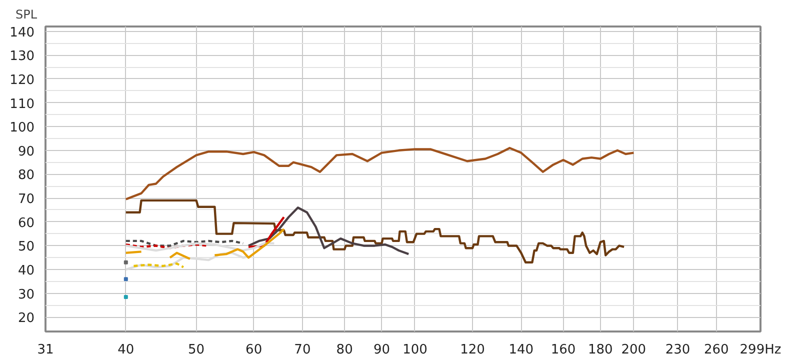  What do you see at coordinates (633, 350) in the screenshot?
I see `x-tick-label: 200` at bounding box center [633, 350].